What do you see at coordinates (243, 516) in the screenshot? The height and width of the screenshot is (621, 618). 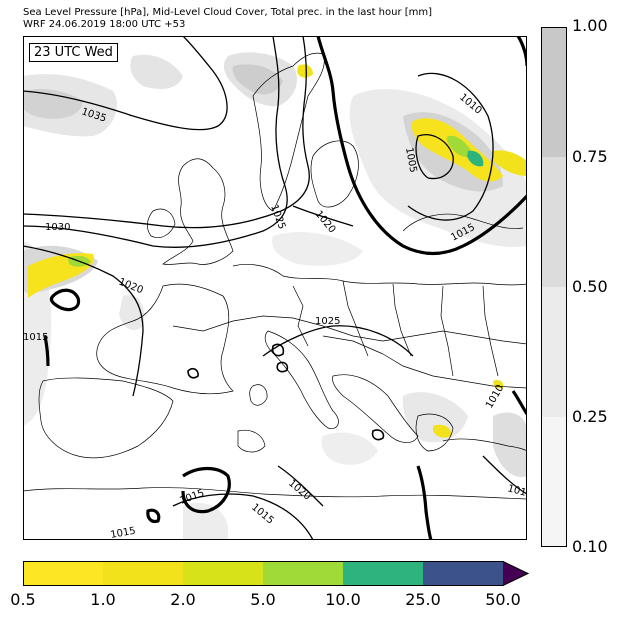 I see `isobar-1015-south` at bounding box center [243, 516].